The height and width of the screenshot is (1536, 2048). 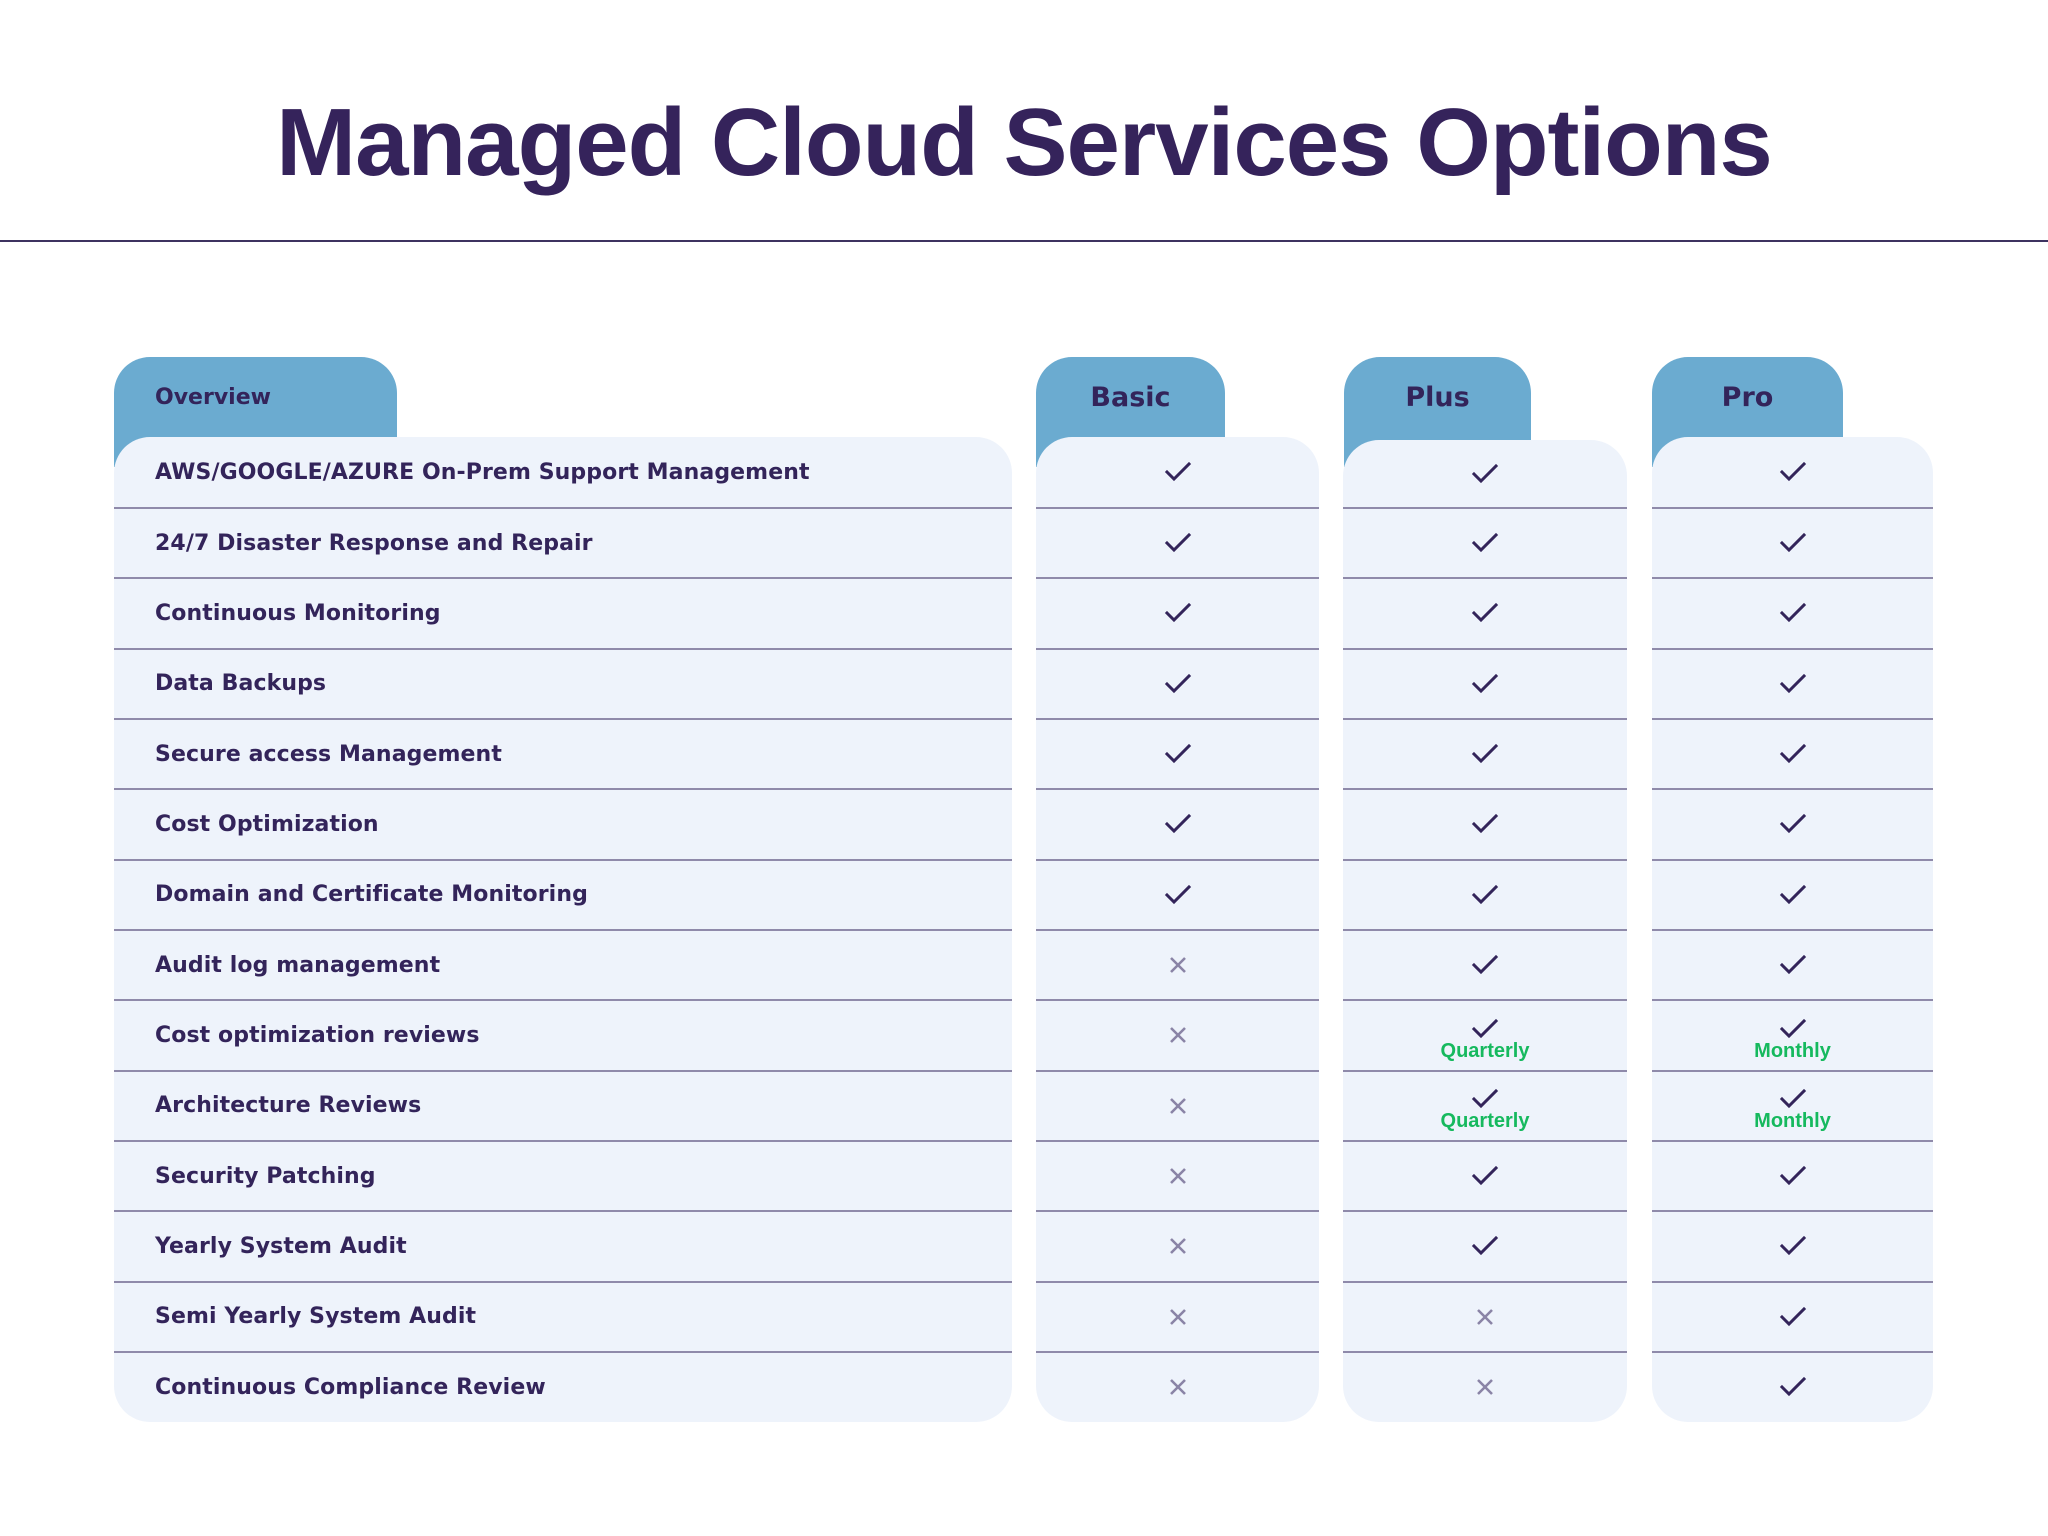 What do you see at coordinates (265, 1176) in the screenshot?
I see `feature-label: Security Patching` at bounding box center [265, 1176].